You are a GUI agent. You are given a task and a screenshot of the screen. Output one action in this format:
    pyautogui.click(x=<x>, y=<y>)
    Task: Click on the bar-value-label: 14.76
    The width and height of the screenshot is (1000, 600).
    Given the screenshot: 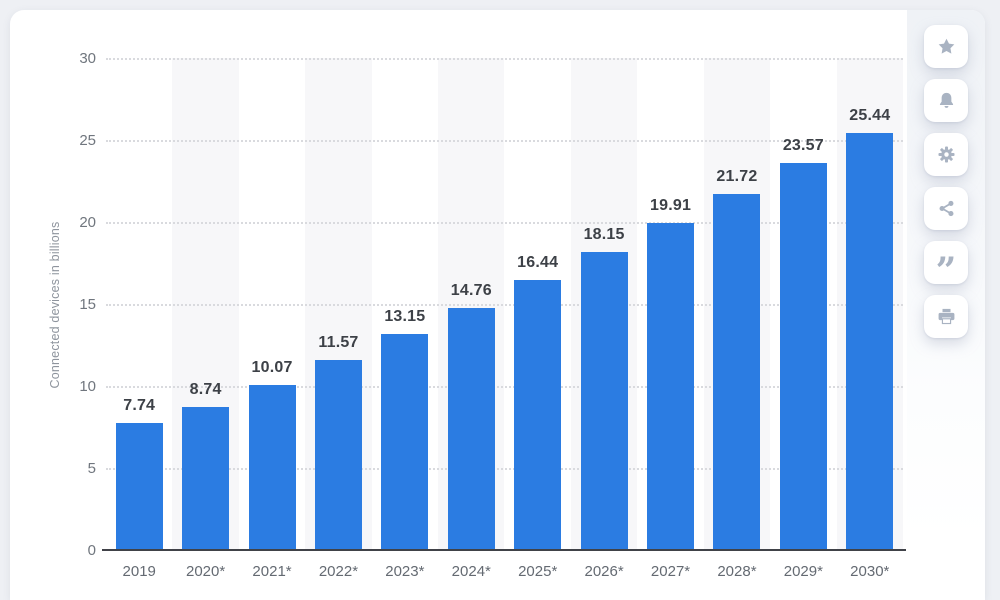 What is the action you would take?
    pyautogui.click(x=471, y=290)
    